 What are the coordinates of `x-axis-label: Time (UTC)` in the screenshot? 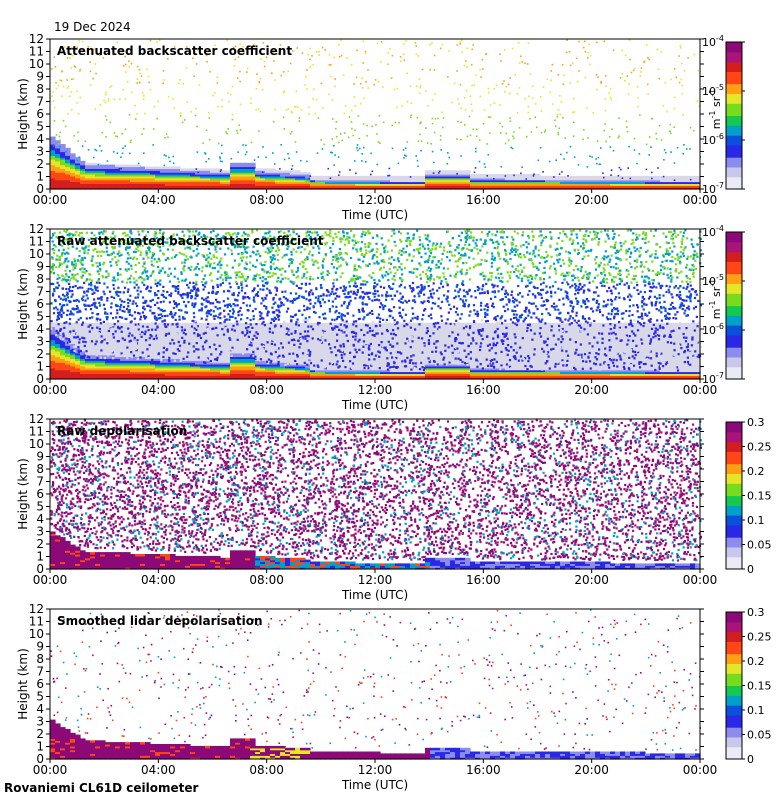 It's located at (374, 215).